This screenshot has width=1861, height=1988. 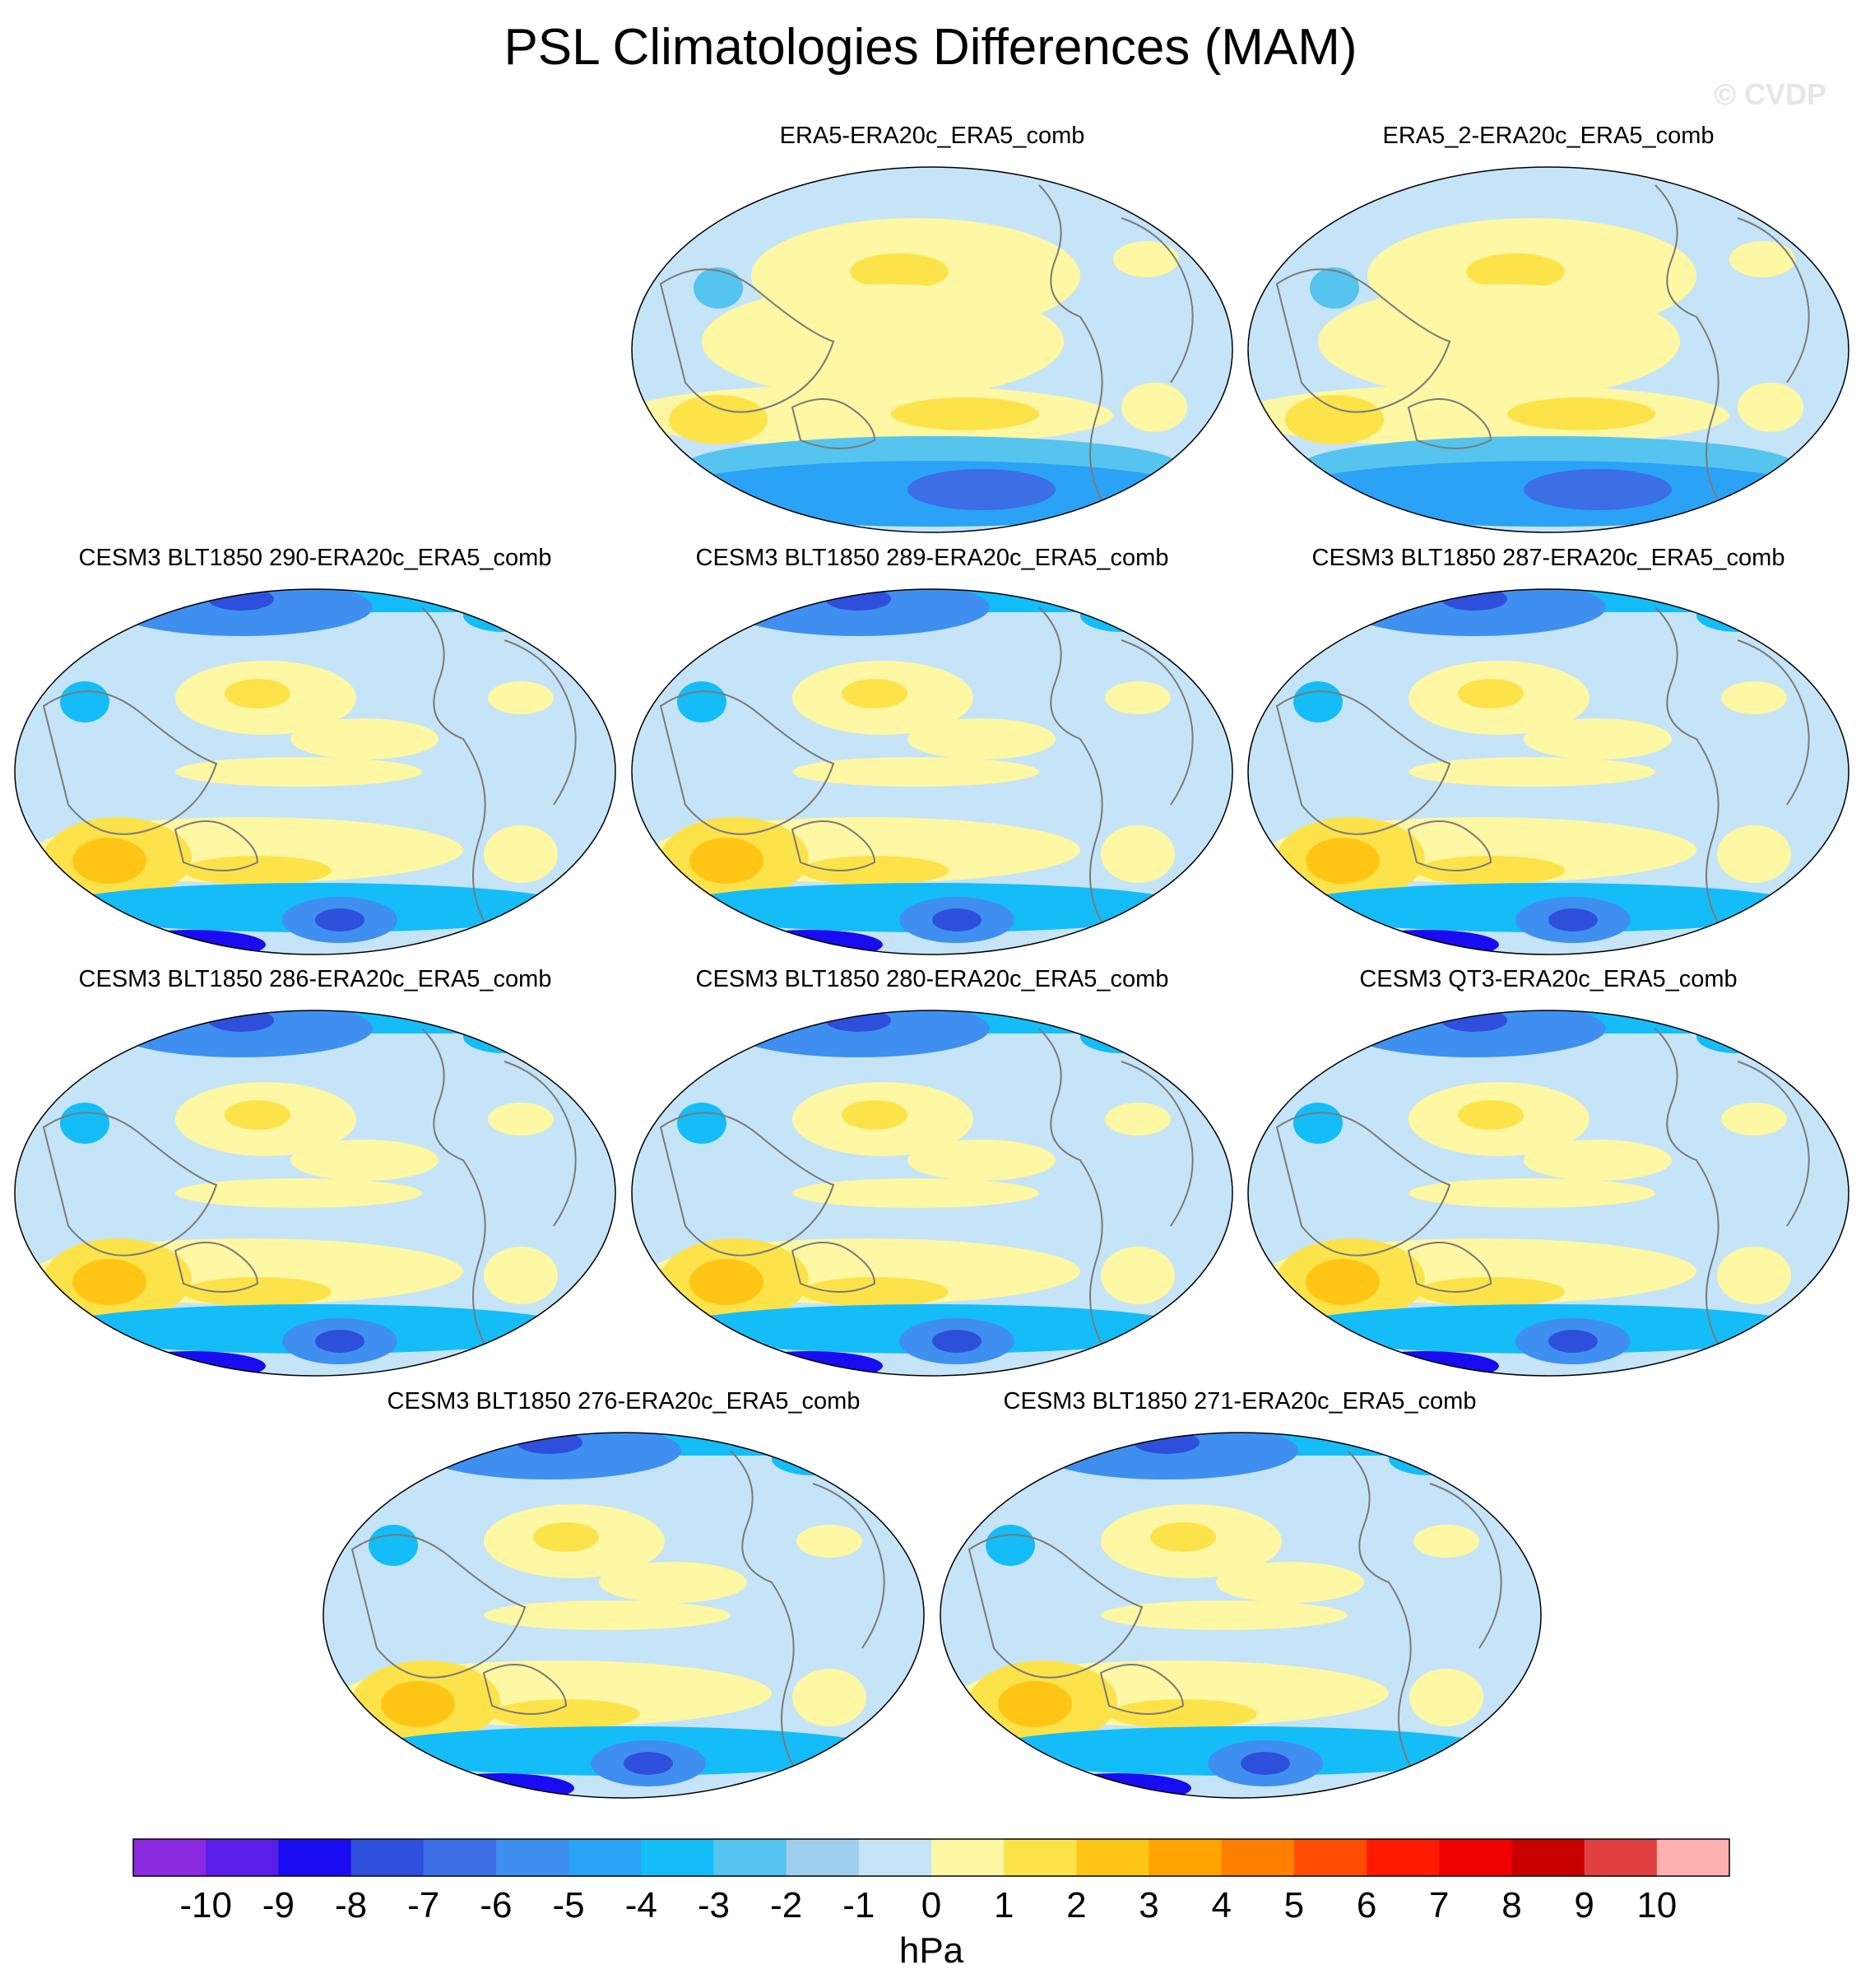 I want to click on colorbar-tick-label: 6, so click(x=1366, y=1905).